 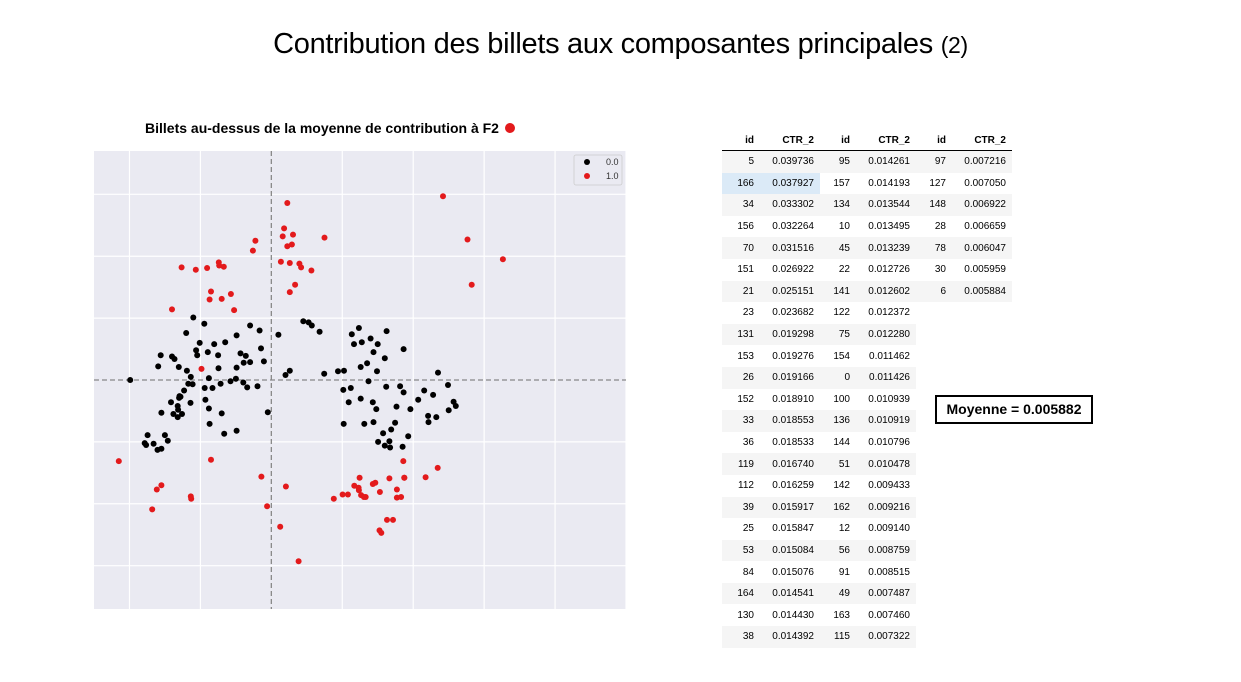 What do you see at coordinates (963, 205) in the screenshot?
I see `table-row: 148 0.006922` at bounding box center [963, 205].